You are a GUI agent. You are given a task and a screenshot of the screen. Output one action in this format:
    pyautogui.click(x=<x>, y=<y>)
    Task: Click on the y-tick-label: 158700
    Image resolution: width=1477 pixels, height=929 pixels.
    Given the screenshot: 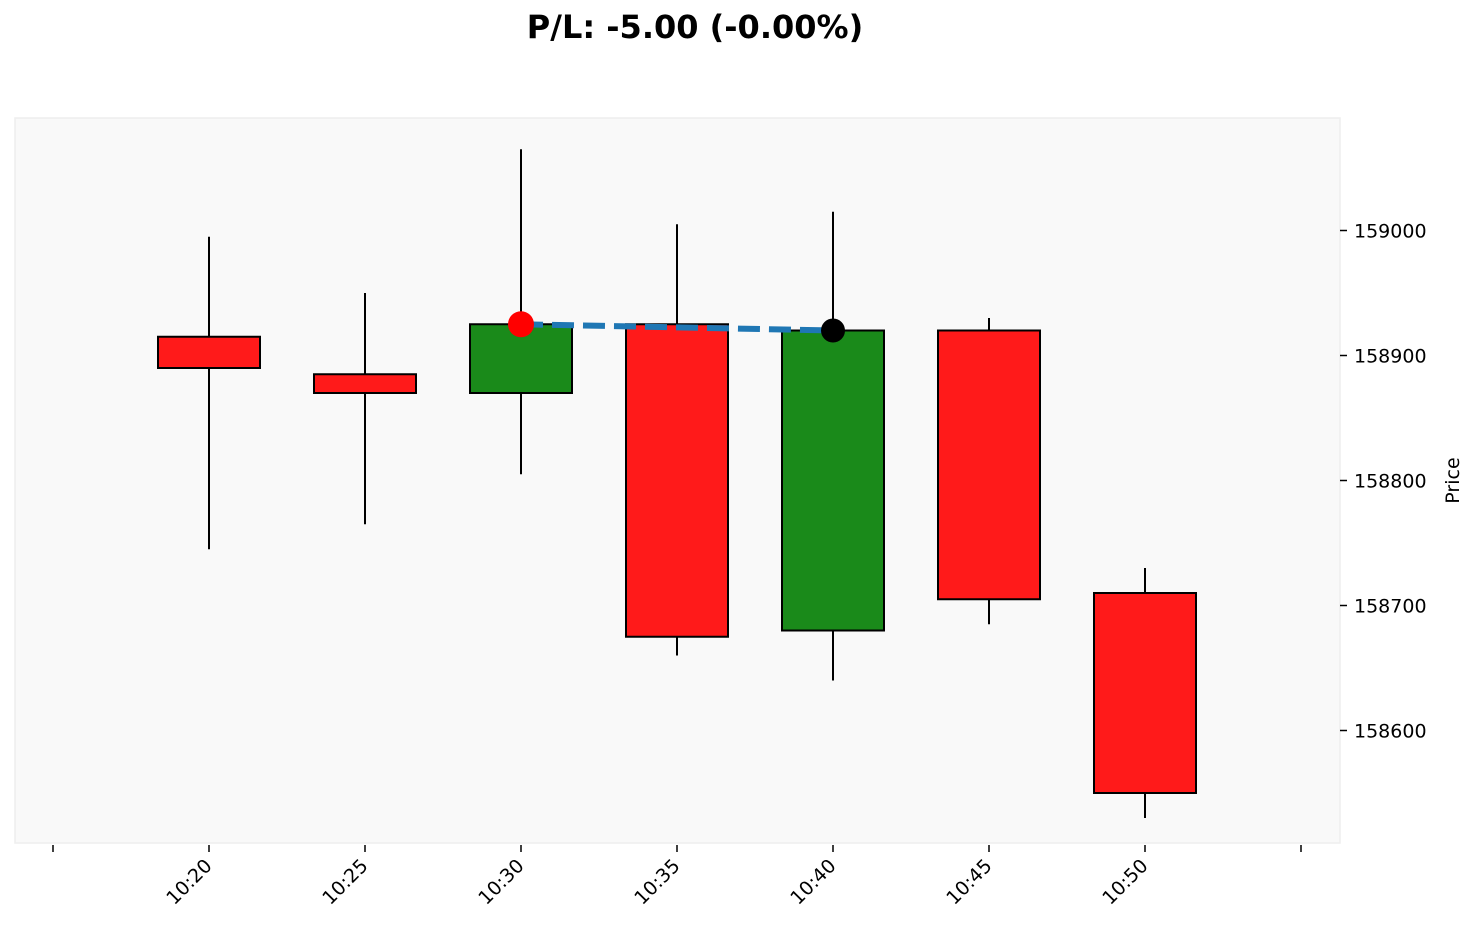 What is the action you would take?
    pyautogui.click(x=1390, y=607)
    